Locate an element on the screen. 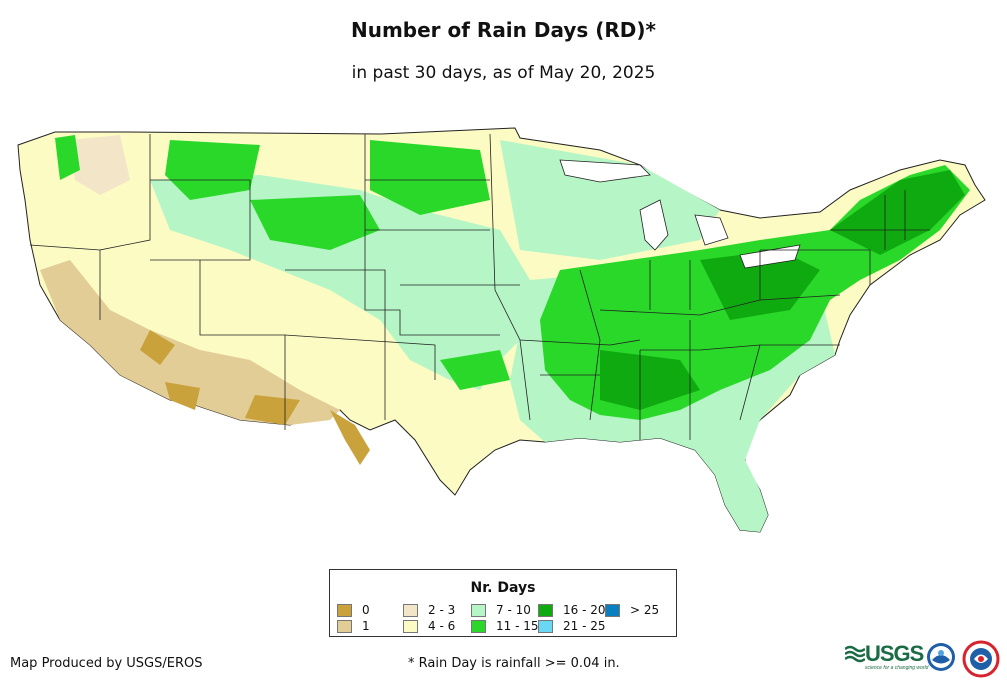 The image size is (1007, 691). usgs-logo: USGS science for a changing world is located at coordinates (886, 657).